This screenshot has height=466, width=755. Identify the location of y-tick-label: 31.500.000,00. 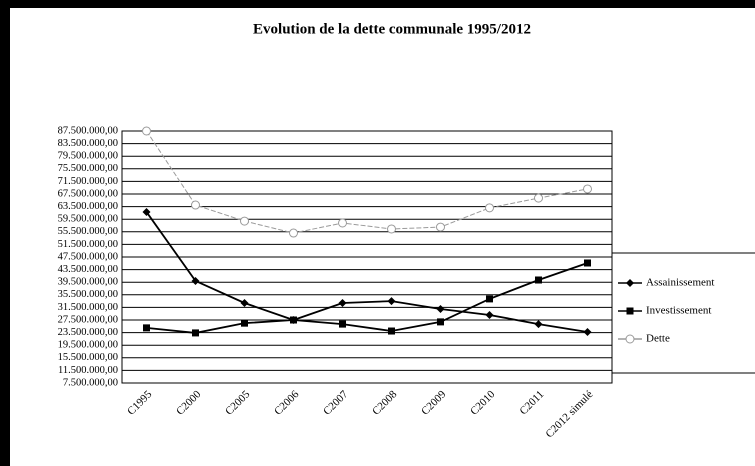
(88, 307).